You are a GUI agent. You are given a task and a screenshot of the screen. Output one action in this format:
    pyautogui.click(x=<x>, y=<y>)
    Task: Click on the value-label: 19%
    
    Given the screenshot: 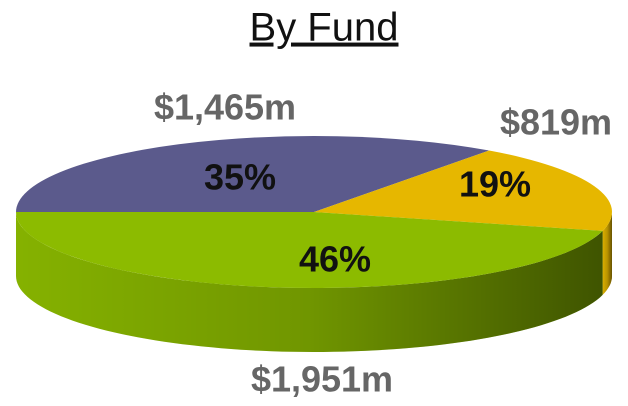 What is the action you would take?
    pyautogui.click(x=495, y=184)
    